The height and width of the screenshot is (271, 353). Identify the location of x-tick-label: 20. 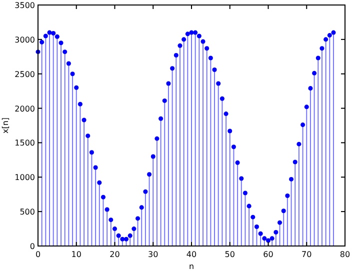
(115, 254).